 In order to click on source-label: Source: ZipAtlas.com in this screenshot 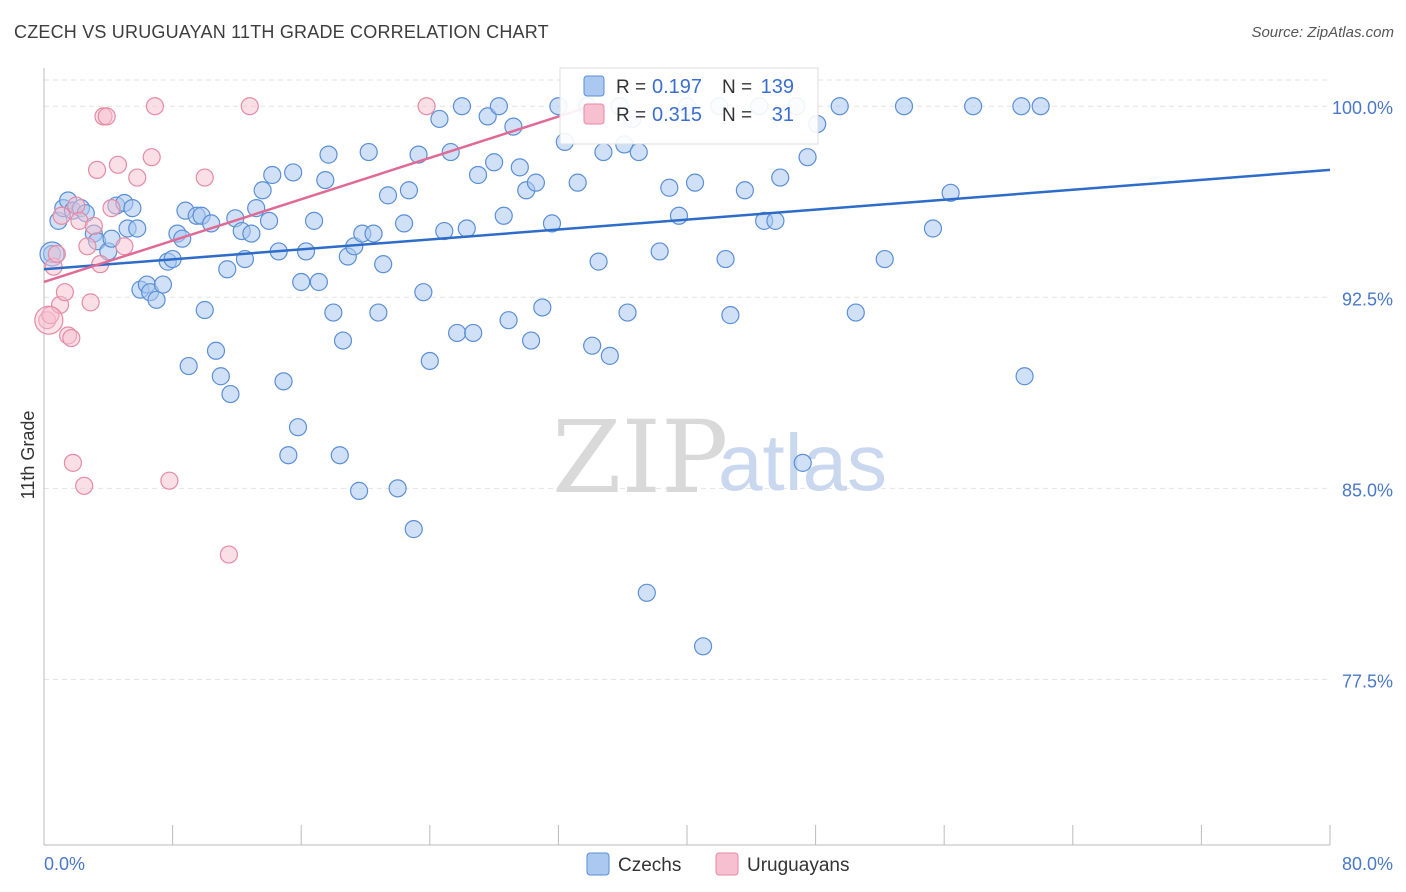, I will do `click(1322, 32)`.